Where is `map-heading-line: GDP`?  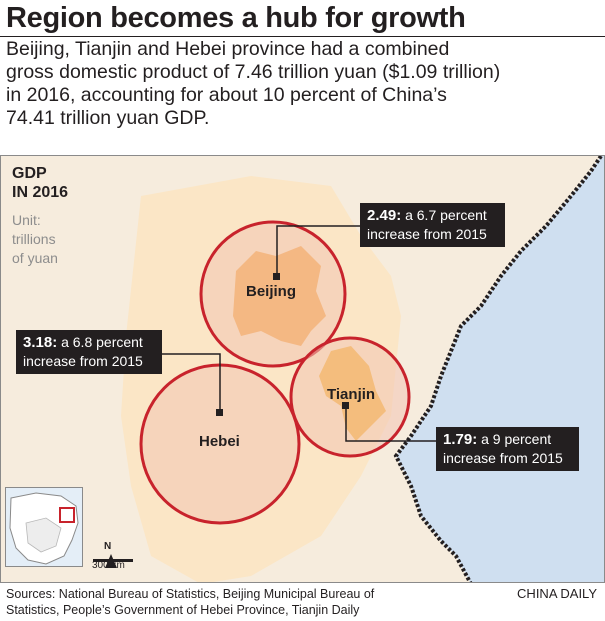 map-heading-line: GDP is located at coordinates (29, 173).